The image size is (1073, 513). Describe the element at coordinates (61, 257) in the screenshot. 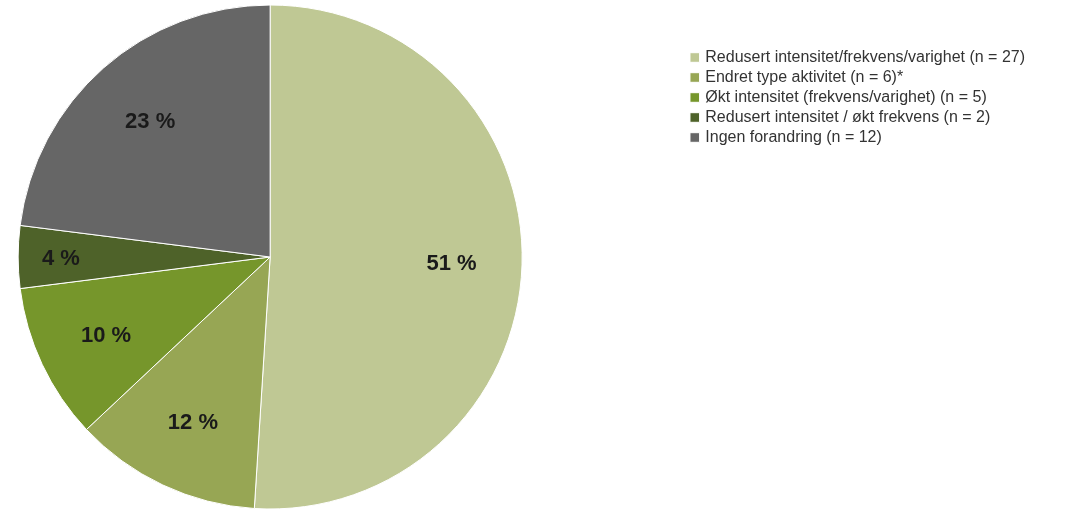

I see `data-label: 4 %` at that location.